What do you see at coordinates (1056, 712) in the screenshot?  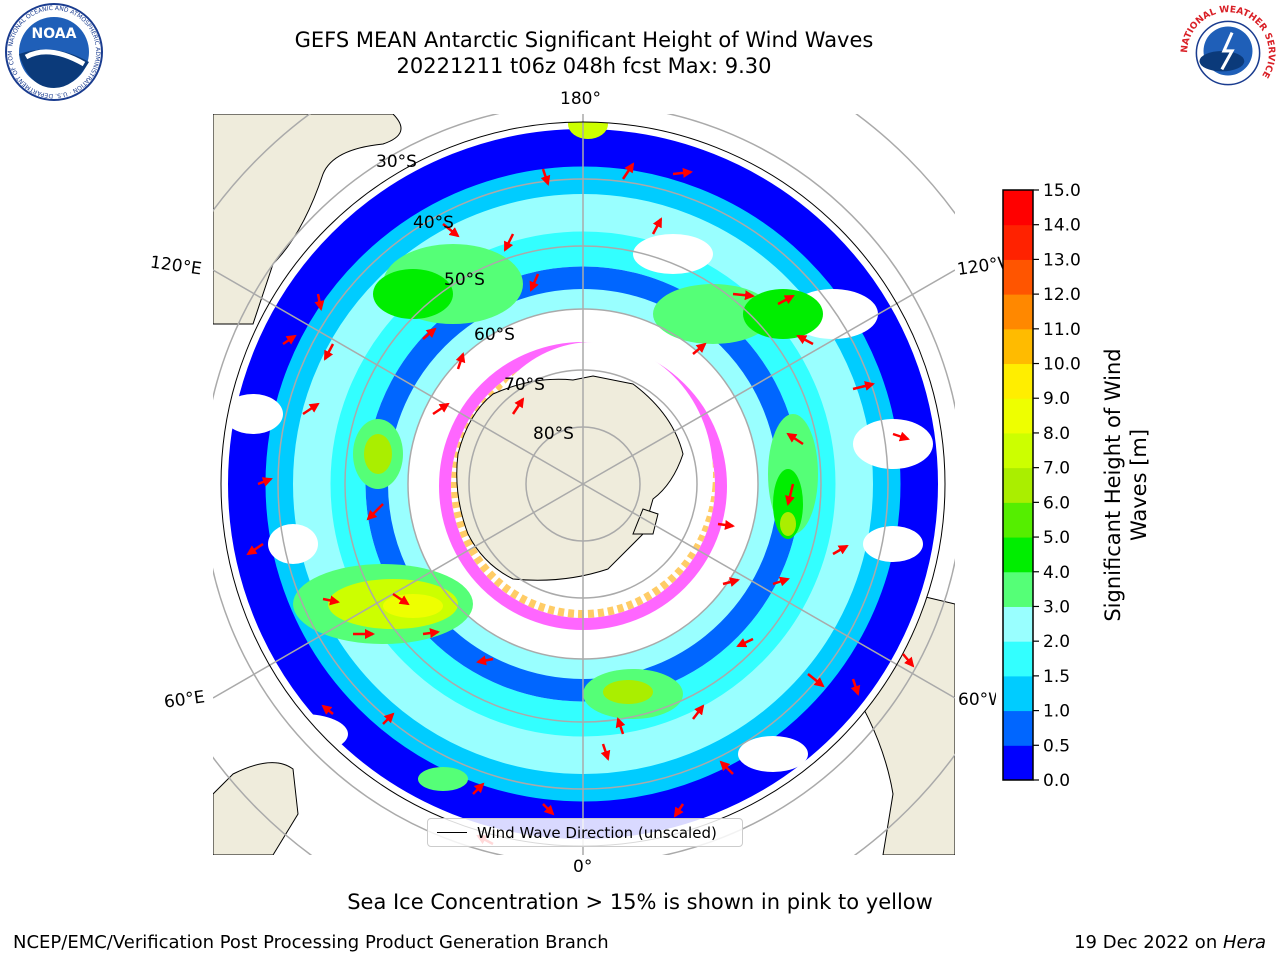 I see `colorbar-tick-label: 1.0` at bounding box center [1056, 712].